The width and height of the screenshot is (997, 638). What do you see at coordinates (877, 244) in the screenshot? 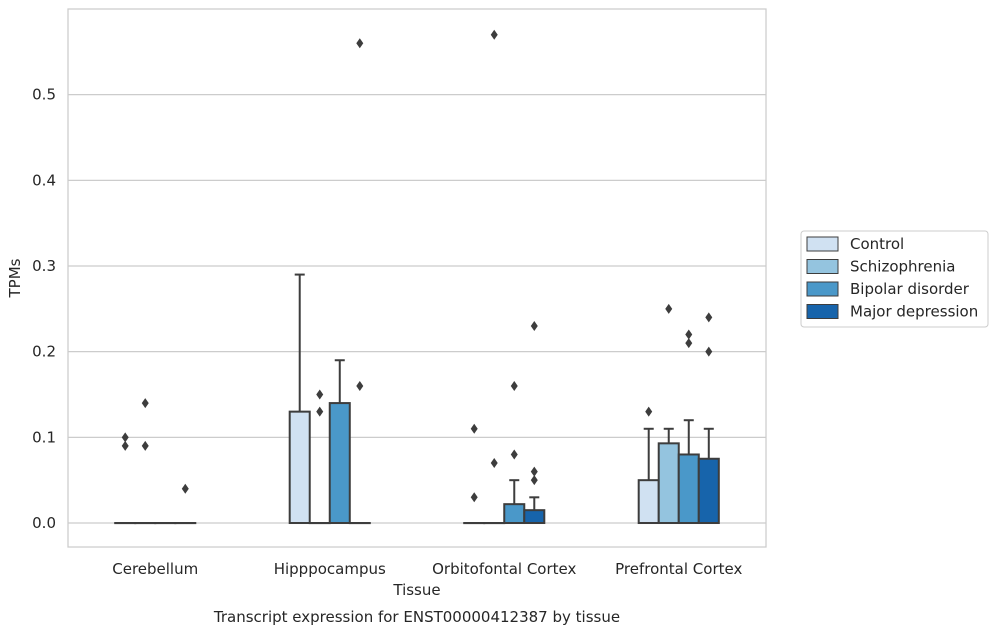
I see `legend-label: Control` at bounding box center [877, 244].